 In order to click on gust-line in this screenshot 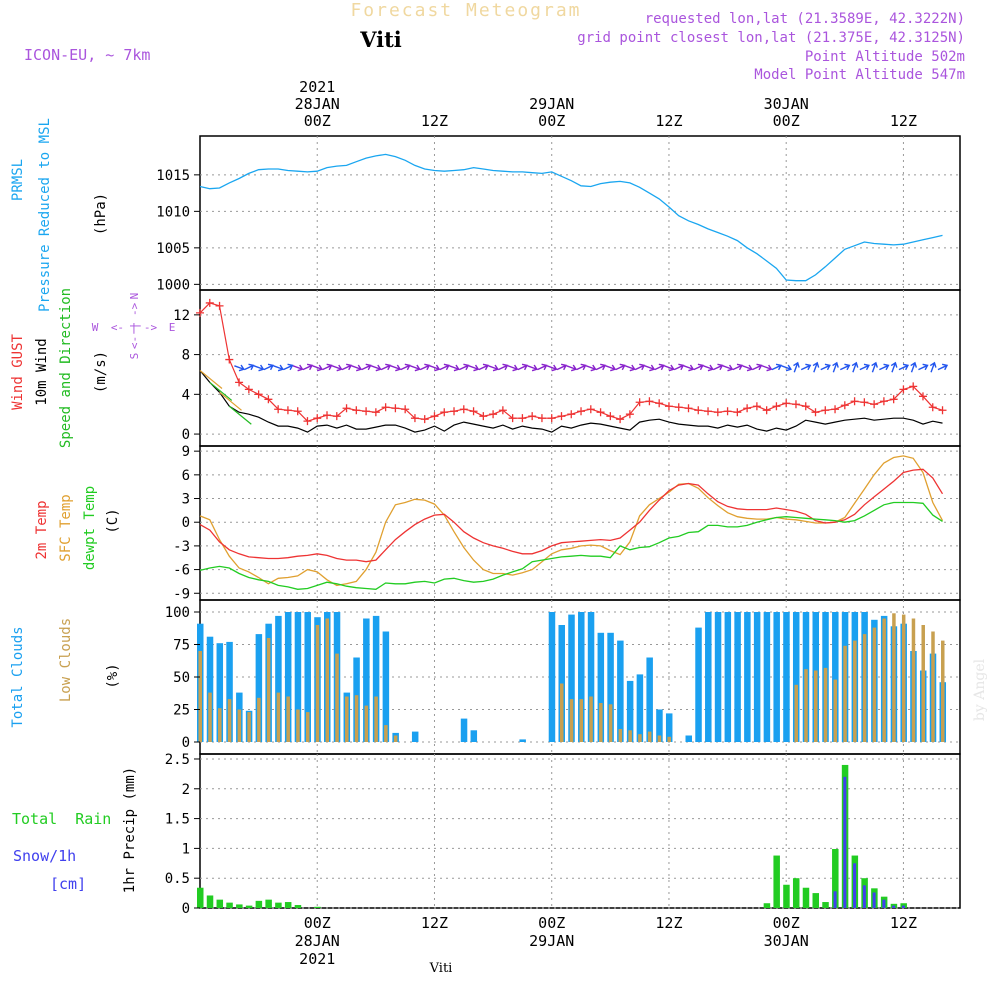, I will do `click(571, 362)`.